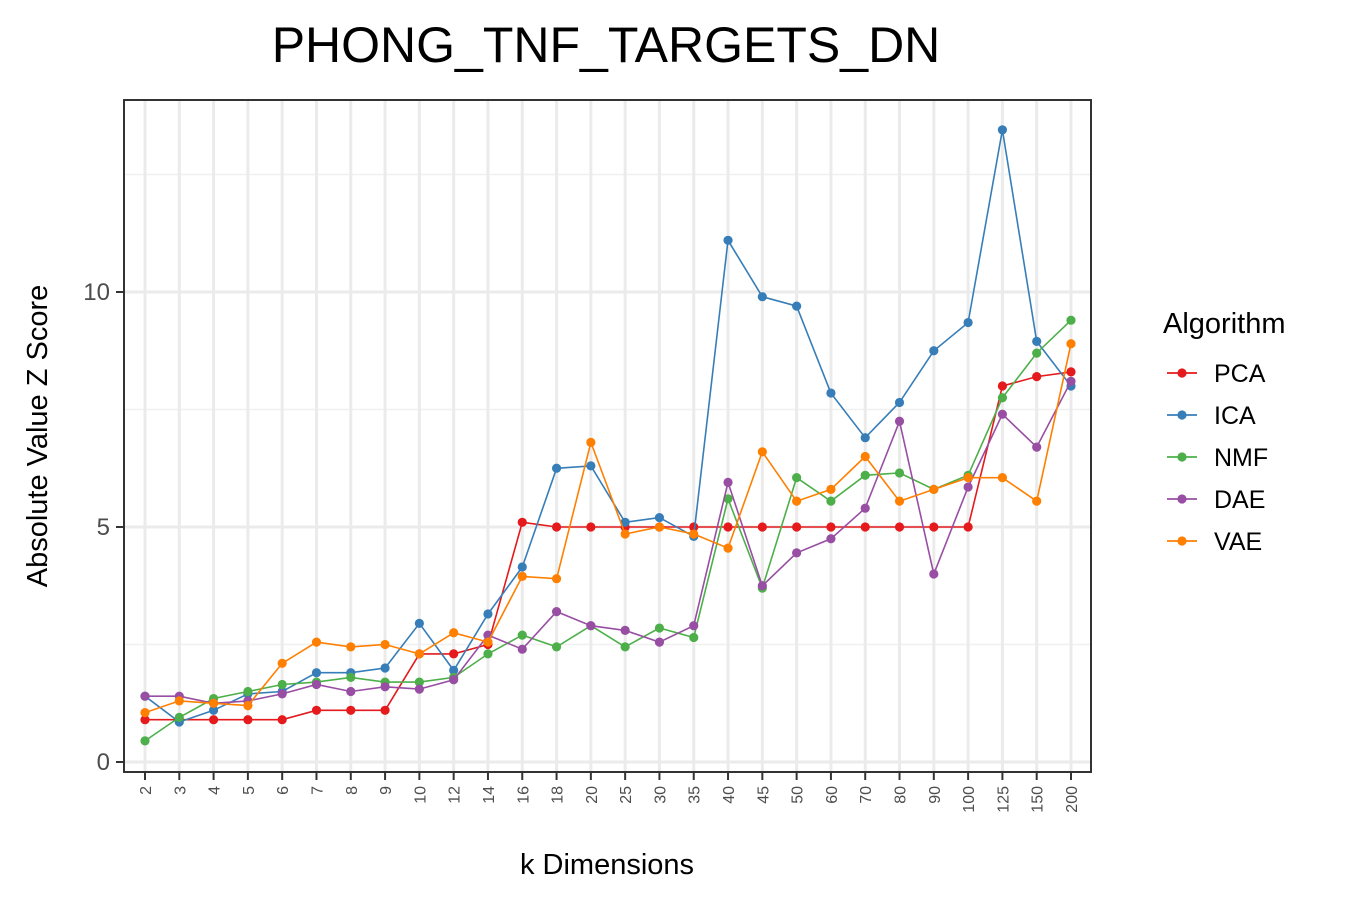 The height and width of the screenshot is (900, 1350). I want to click on x-tick-label: 100, so click(969, 799).